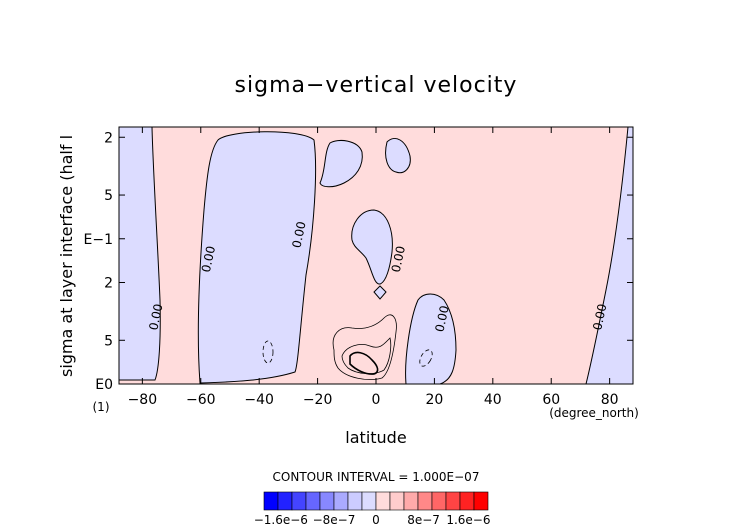 This screenshot has width=752, height=532. Describe the element at coordinates (268, 352) in the screenshot. I see `negative-dashed-contour-left` at that location.